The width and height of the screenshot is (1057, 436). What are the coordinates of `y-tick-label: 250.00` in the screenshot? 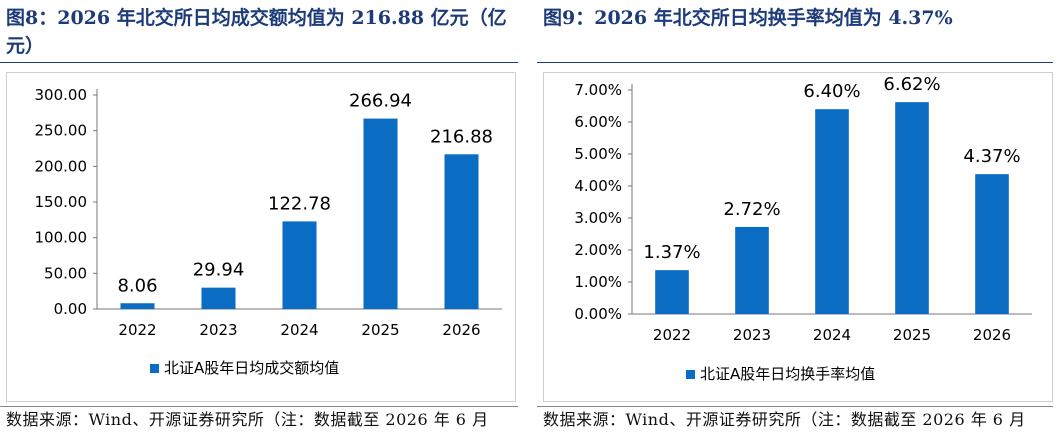 It's located at (61, 131).